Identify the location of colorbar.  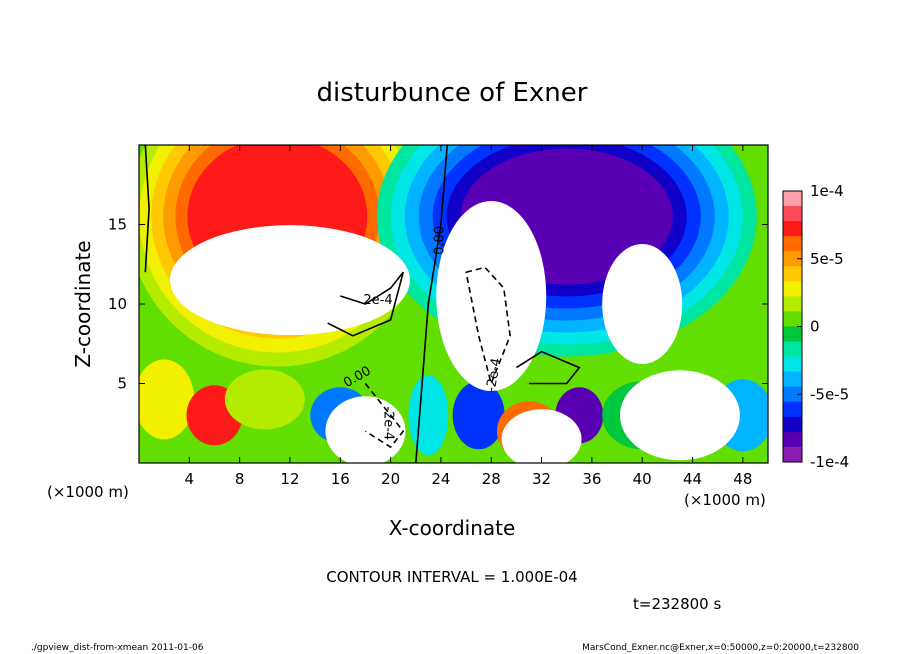
(792, 327).